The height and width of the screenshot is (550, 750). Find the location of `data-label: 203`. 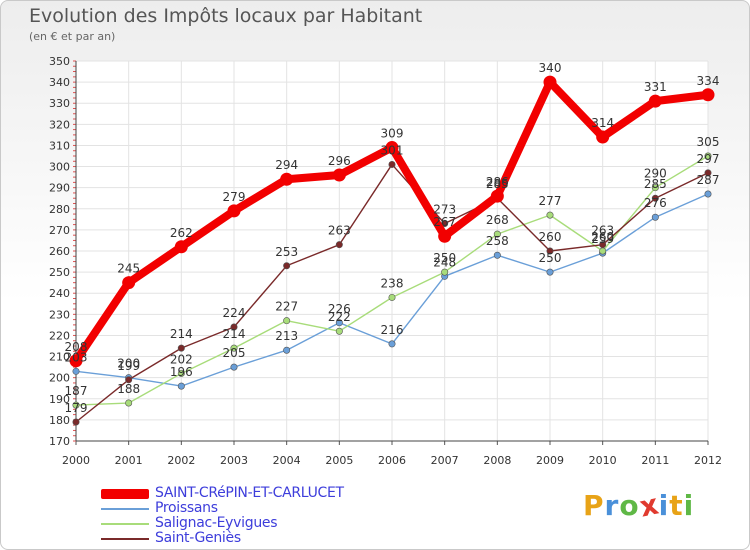

data-label: 203 is located at coordinates (76, 357).